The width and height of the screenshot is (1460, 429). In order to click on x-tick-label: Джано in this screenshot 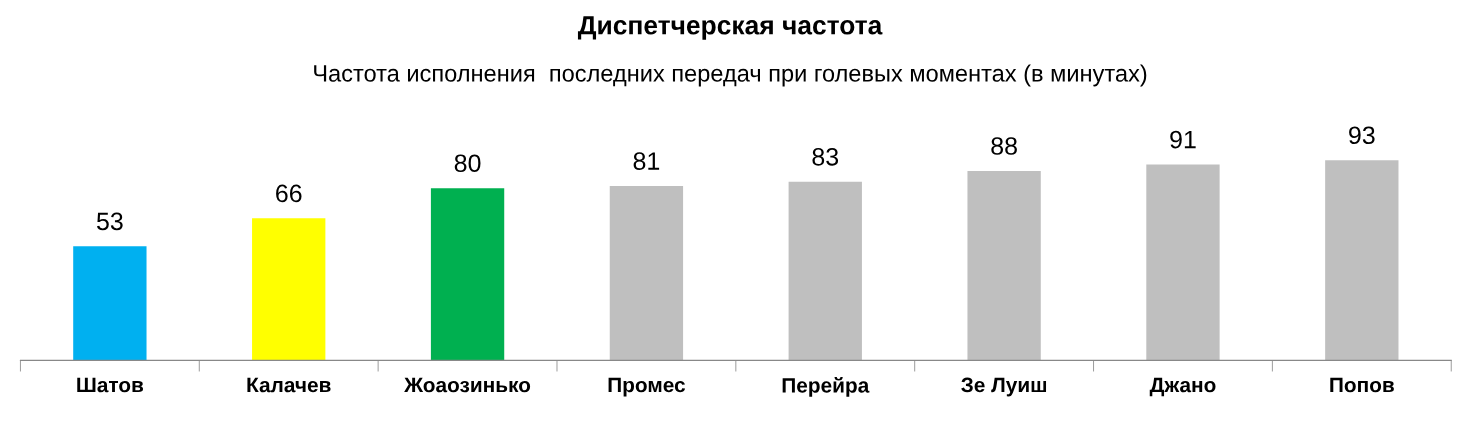, I will do `click(1182, 387)`.